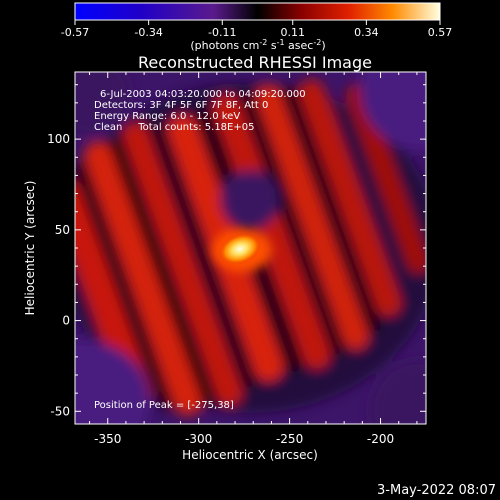 This screenshot has height=500, width=500. What do you see at coordinates (250, 455) in the screenshot?
I see `x-axis-label: Heliocentric X (arcsec)` at bounding box center [250, 455].